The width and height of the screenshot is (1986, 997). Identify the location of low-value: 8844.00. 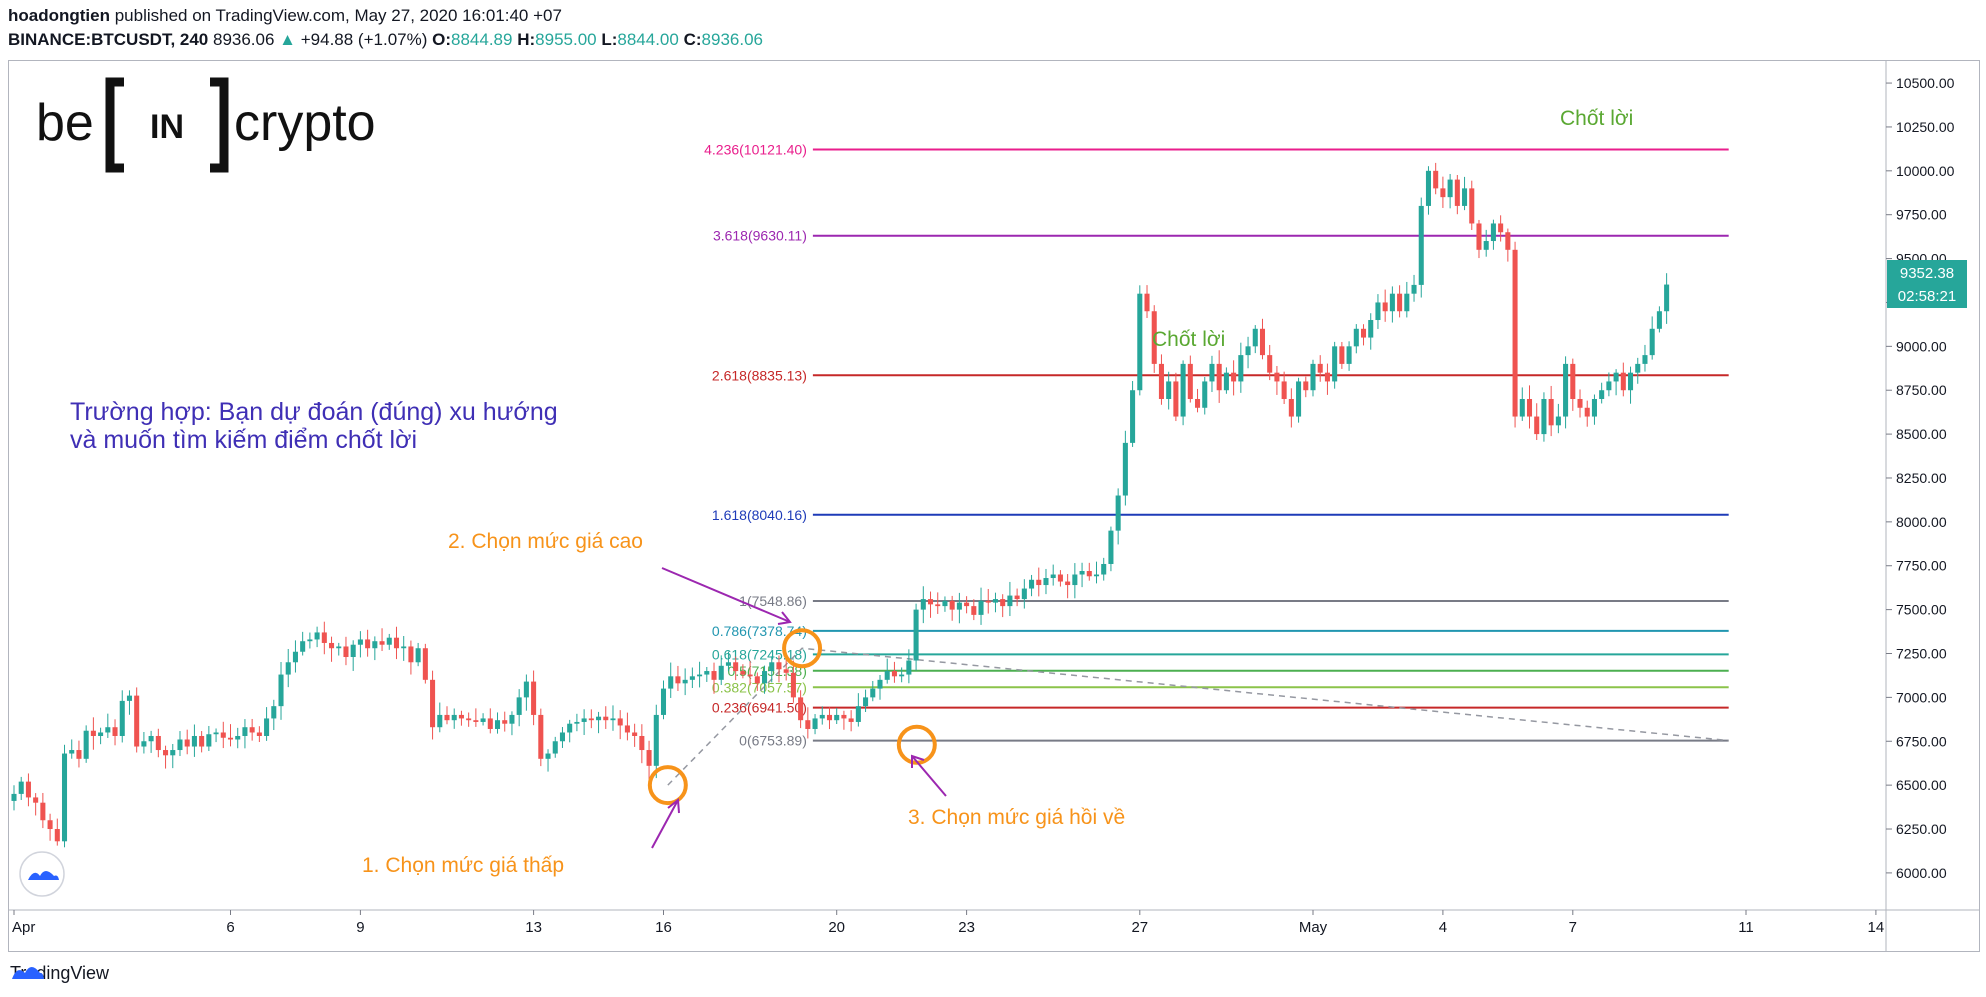
(648, 39).